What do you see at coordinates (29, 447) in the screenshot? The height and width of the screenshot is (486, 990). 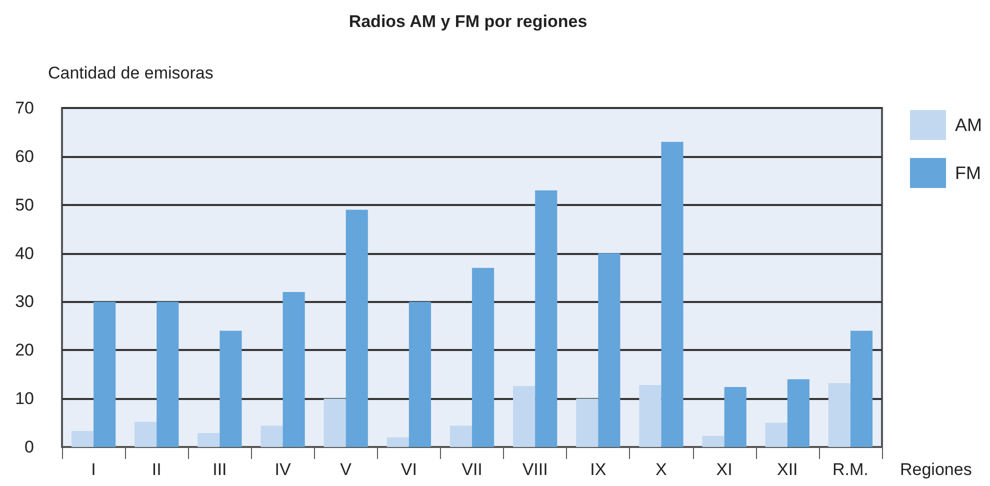 I see `y-tick-label: 0` at bounding box center [29, 447].